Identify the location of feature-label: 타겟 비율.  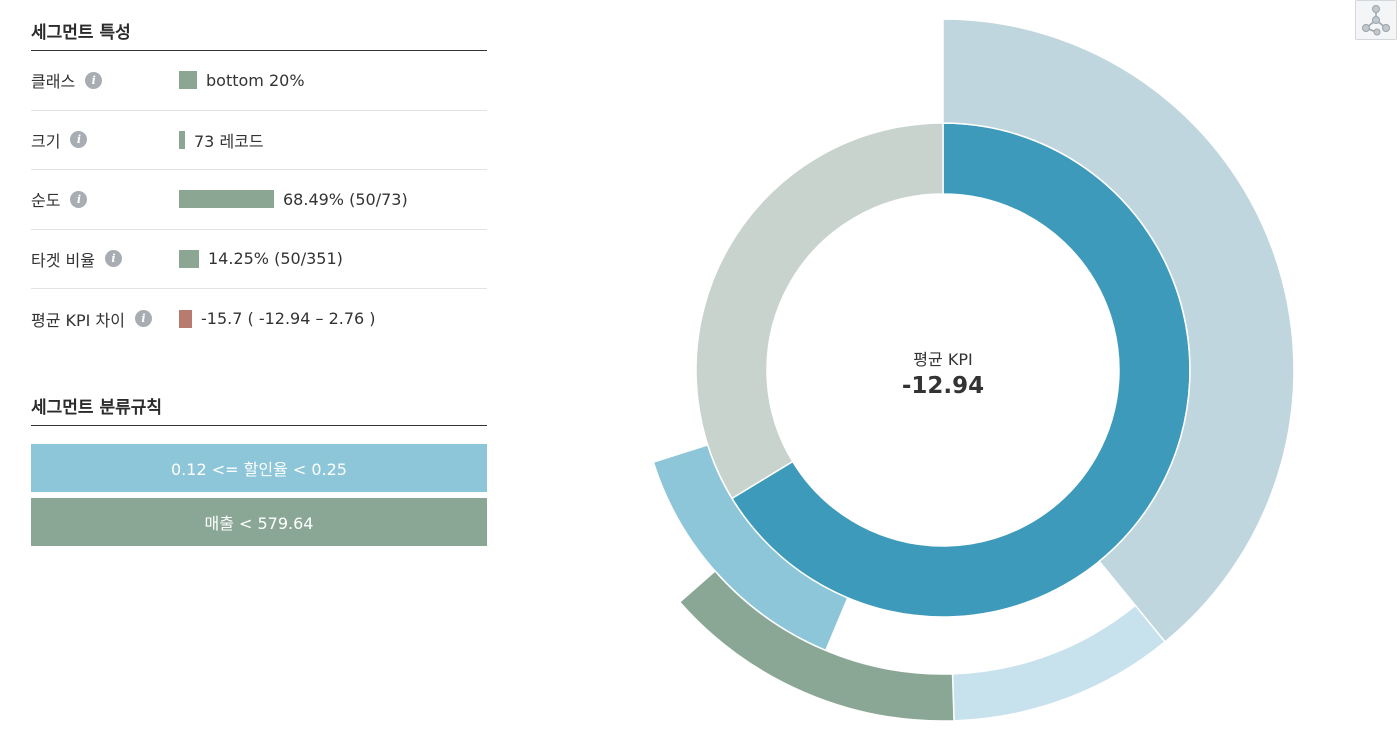
(63, 260).